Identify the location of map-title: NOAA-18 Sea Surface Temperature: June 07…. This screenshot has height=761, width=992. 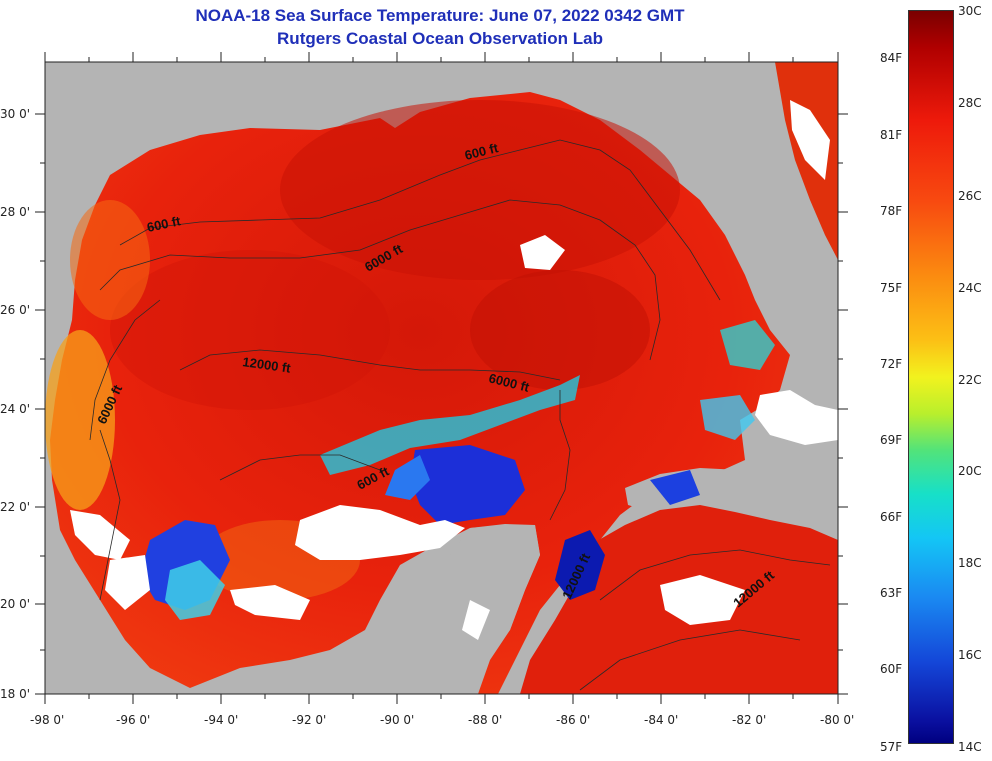
(440, 15).